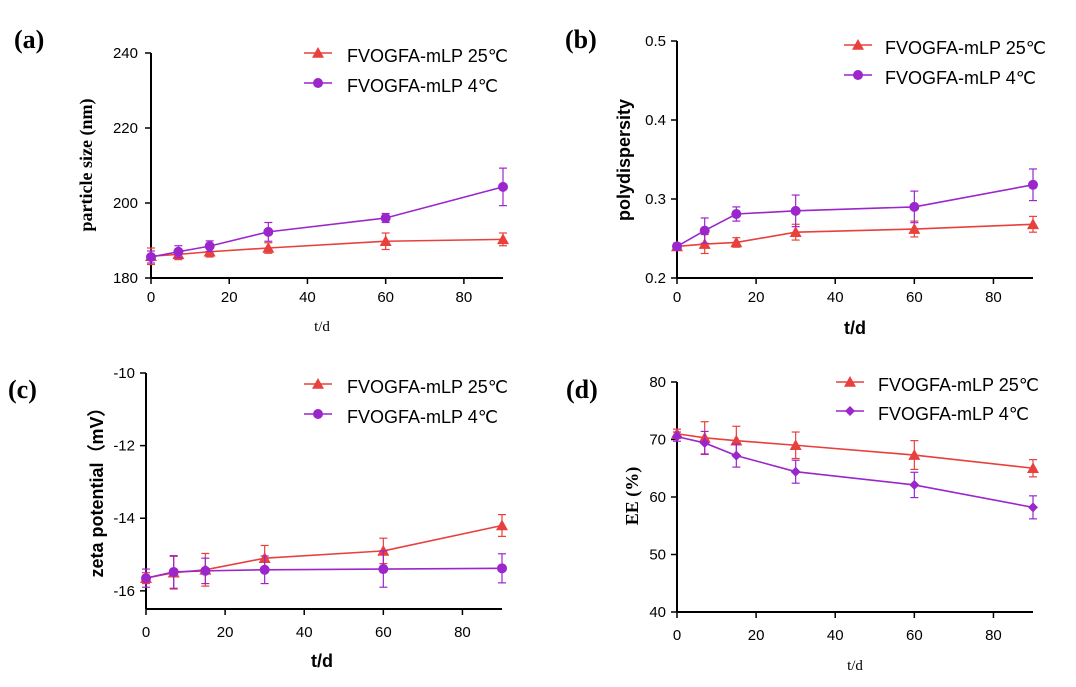 The image size is (1076, 687). Describe the element at coordinates (307, 297) in the screenshot. I see `x-tick-label-a: 40` at that location.